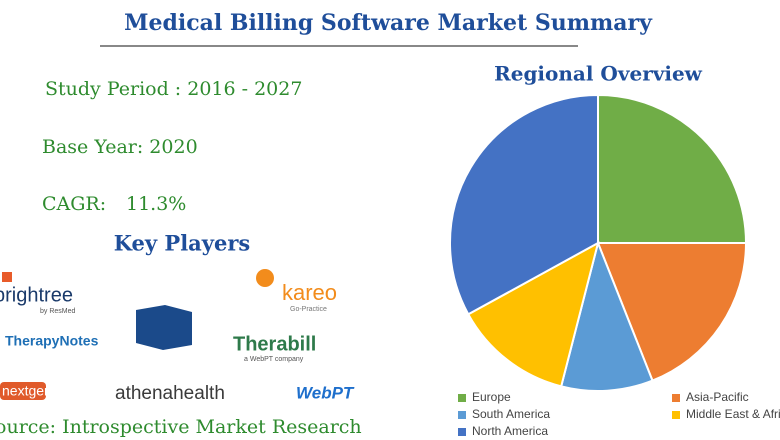  I want to click on logo-sub: Go-Practice, so click(308, 309).